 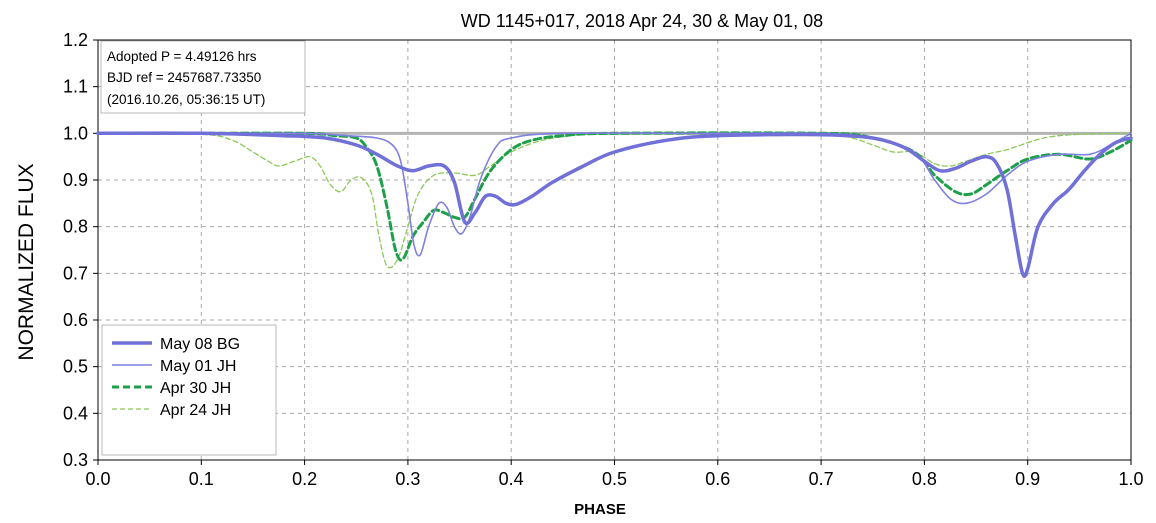 I want to click on y-tick-label: 0.9, so click(x=75, y=180).